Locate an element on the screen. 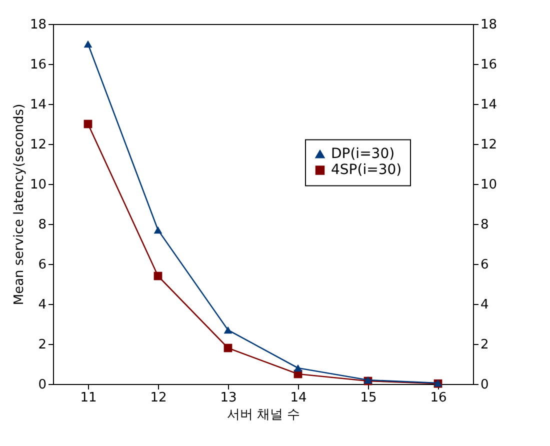 The height and width of the screenshot is (446, 550). y-tick-label: 4 is located at coordinates (42, 305).